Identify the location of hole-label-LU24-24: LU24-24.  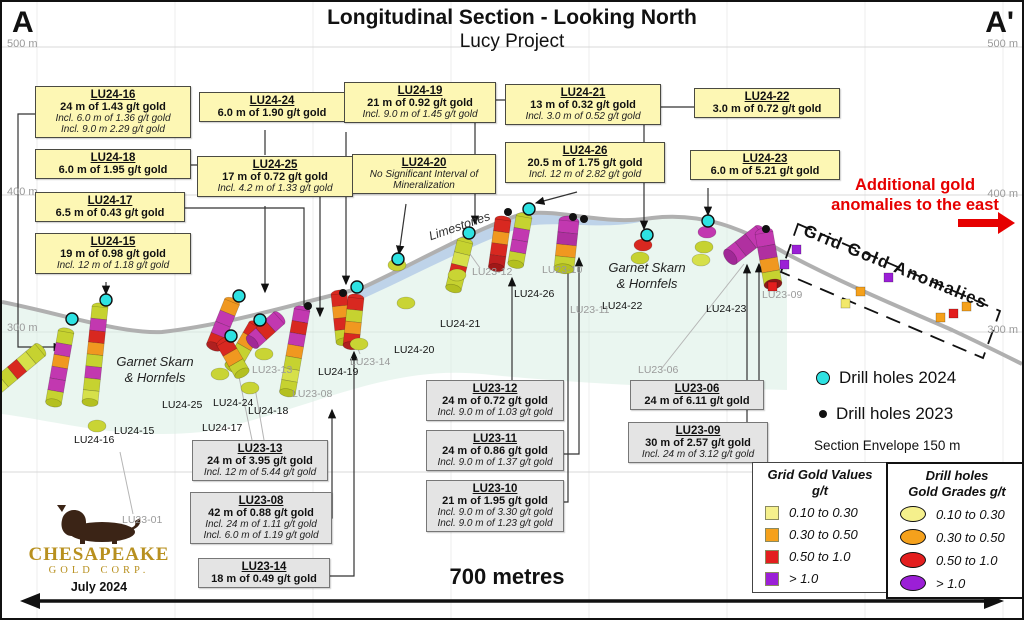
(233, 403).